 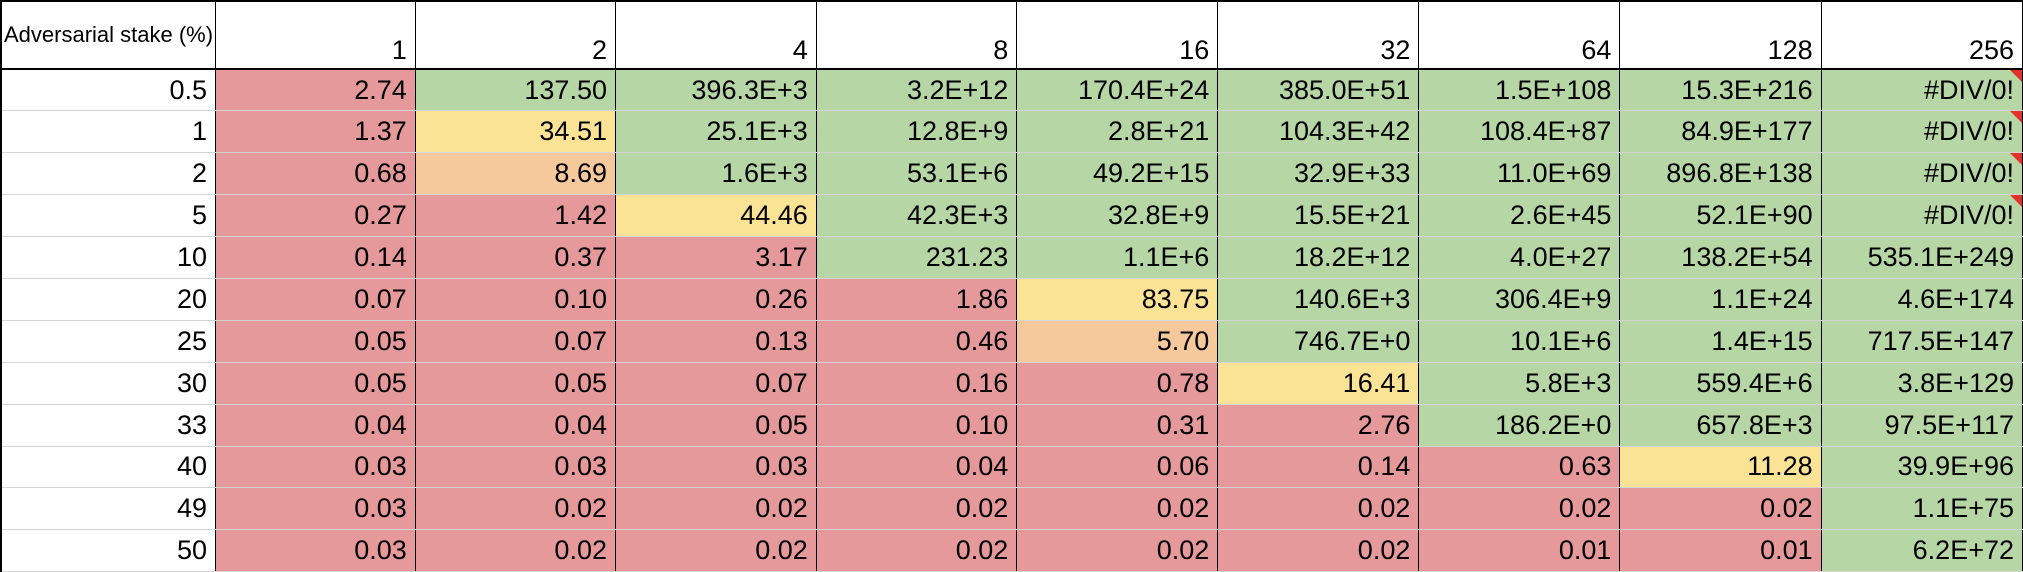 What do you see at coordinates (108, 174) in the screenshot?
I see `stake-cell: 2` at bounding box center [108, 174].